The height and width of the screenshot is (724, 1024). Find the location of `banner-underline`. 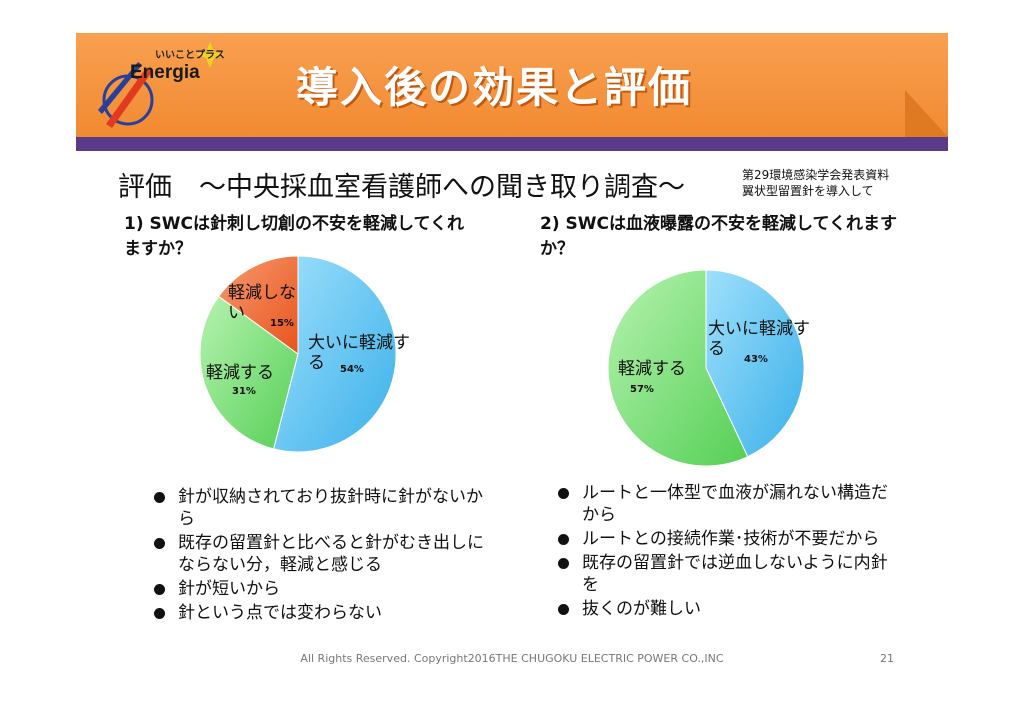

banner-underline is located at coordinates (512, 144).